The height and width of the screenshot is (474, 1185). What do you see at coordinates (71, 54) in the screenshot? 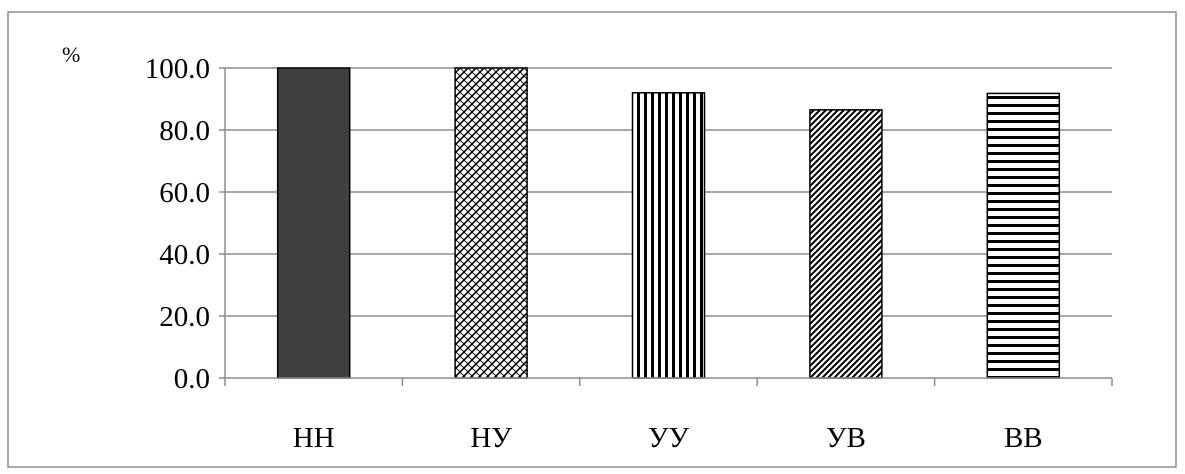
I see `y-unit-label: %` at bounding box center [71, 54].